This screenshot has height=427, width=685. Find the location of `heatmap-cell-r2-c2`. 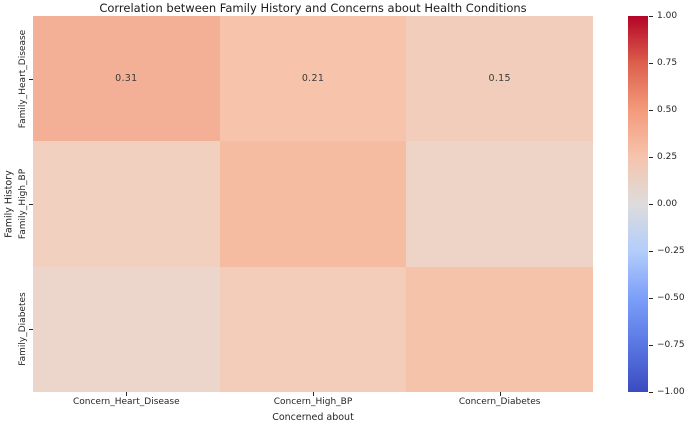

heatmap-cell-r2-c2 is located at coordinates (499, 329).